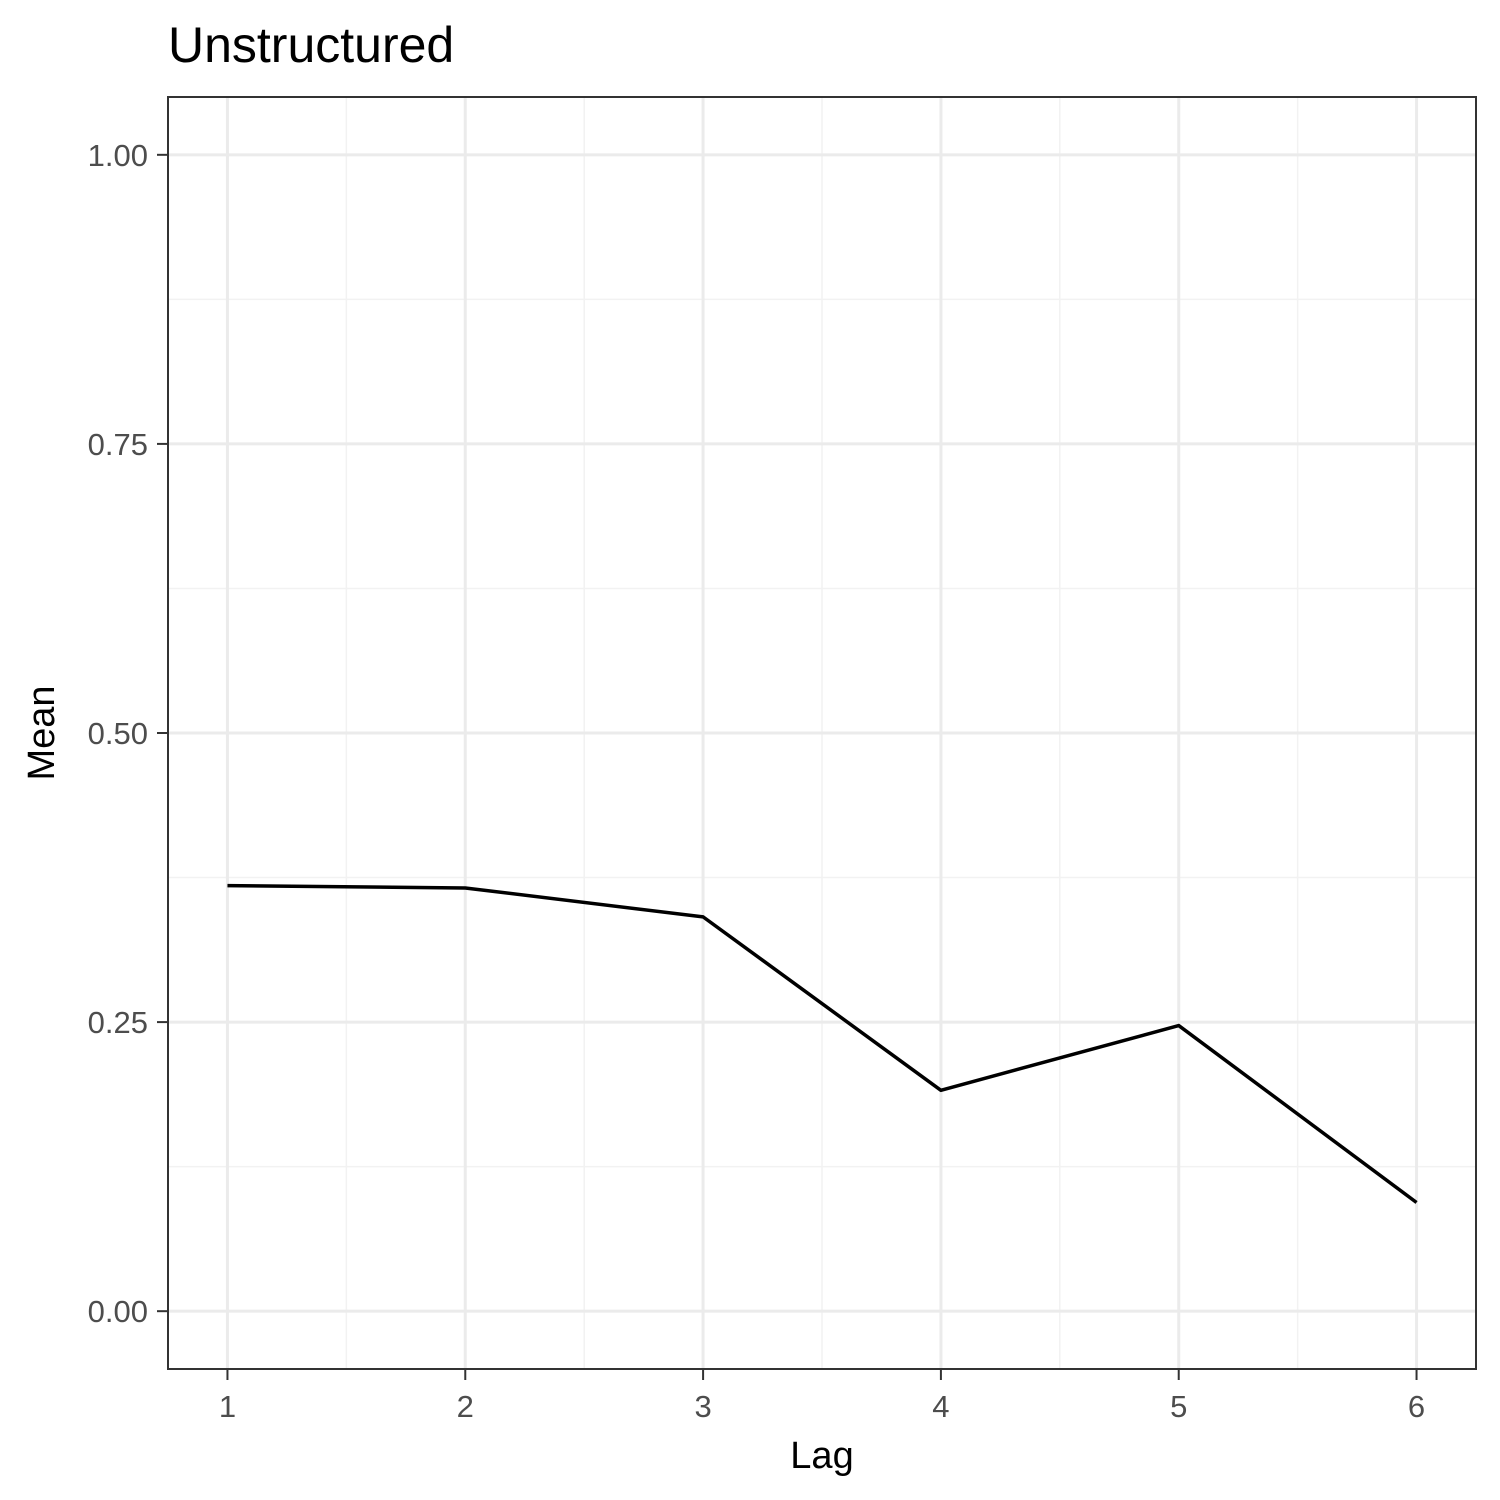 Image resolution: width=1500 pixels, height=1500 pixels. I want to click on y-tick-label: 1.00, so click(118, 155).